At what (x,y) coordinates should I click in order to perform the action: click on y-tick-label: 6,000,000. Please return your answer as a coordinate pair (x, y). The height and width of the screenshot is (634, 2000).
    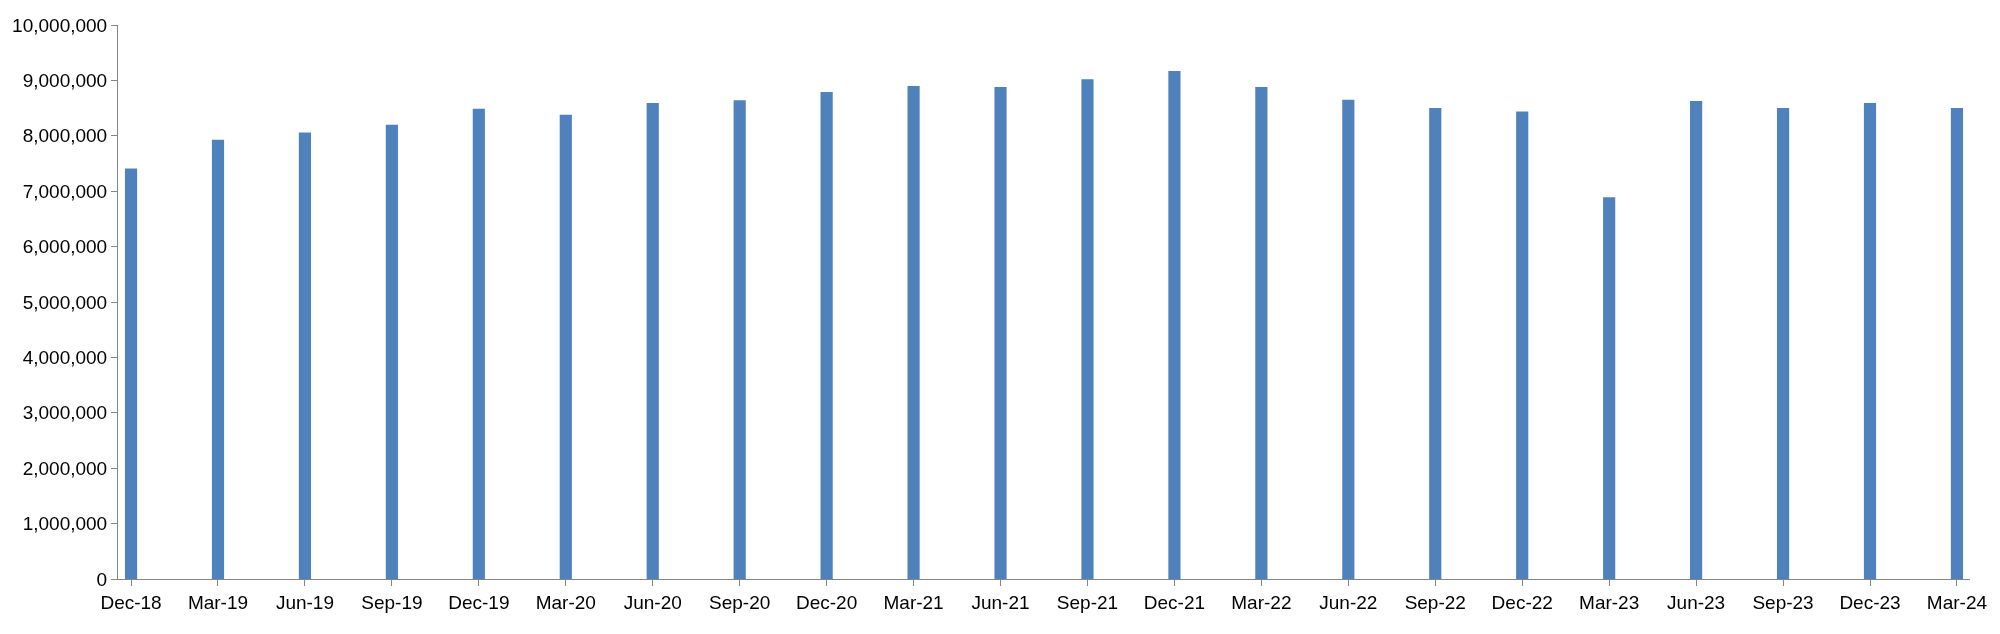
    Looking at the image, I should click on (65, 247).